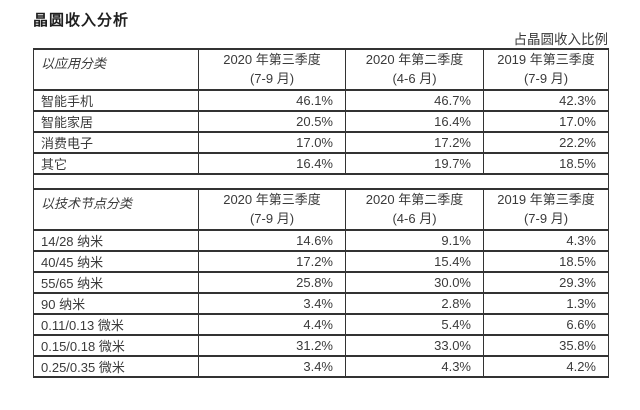  What do you see at coordinates (414, 163) in the screenshot?
I see `value-cell: 19.7%` at bounding box center [414, 163].